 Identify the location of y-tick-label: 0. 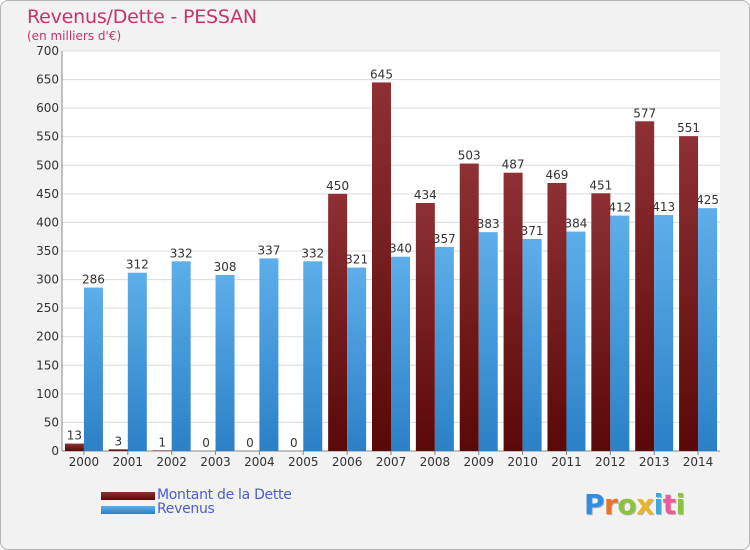
(55, 451).